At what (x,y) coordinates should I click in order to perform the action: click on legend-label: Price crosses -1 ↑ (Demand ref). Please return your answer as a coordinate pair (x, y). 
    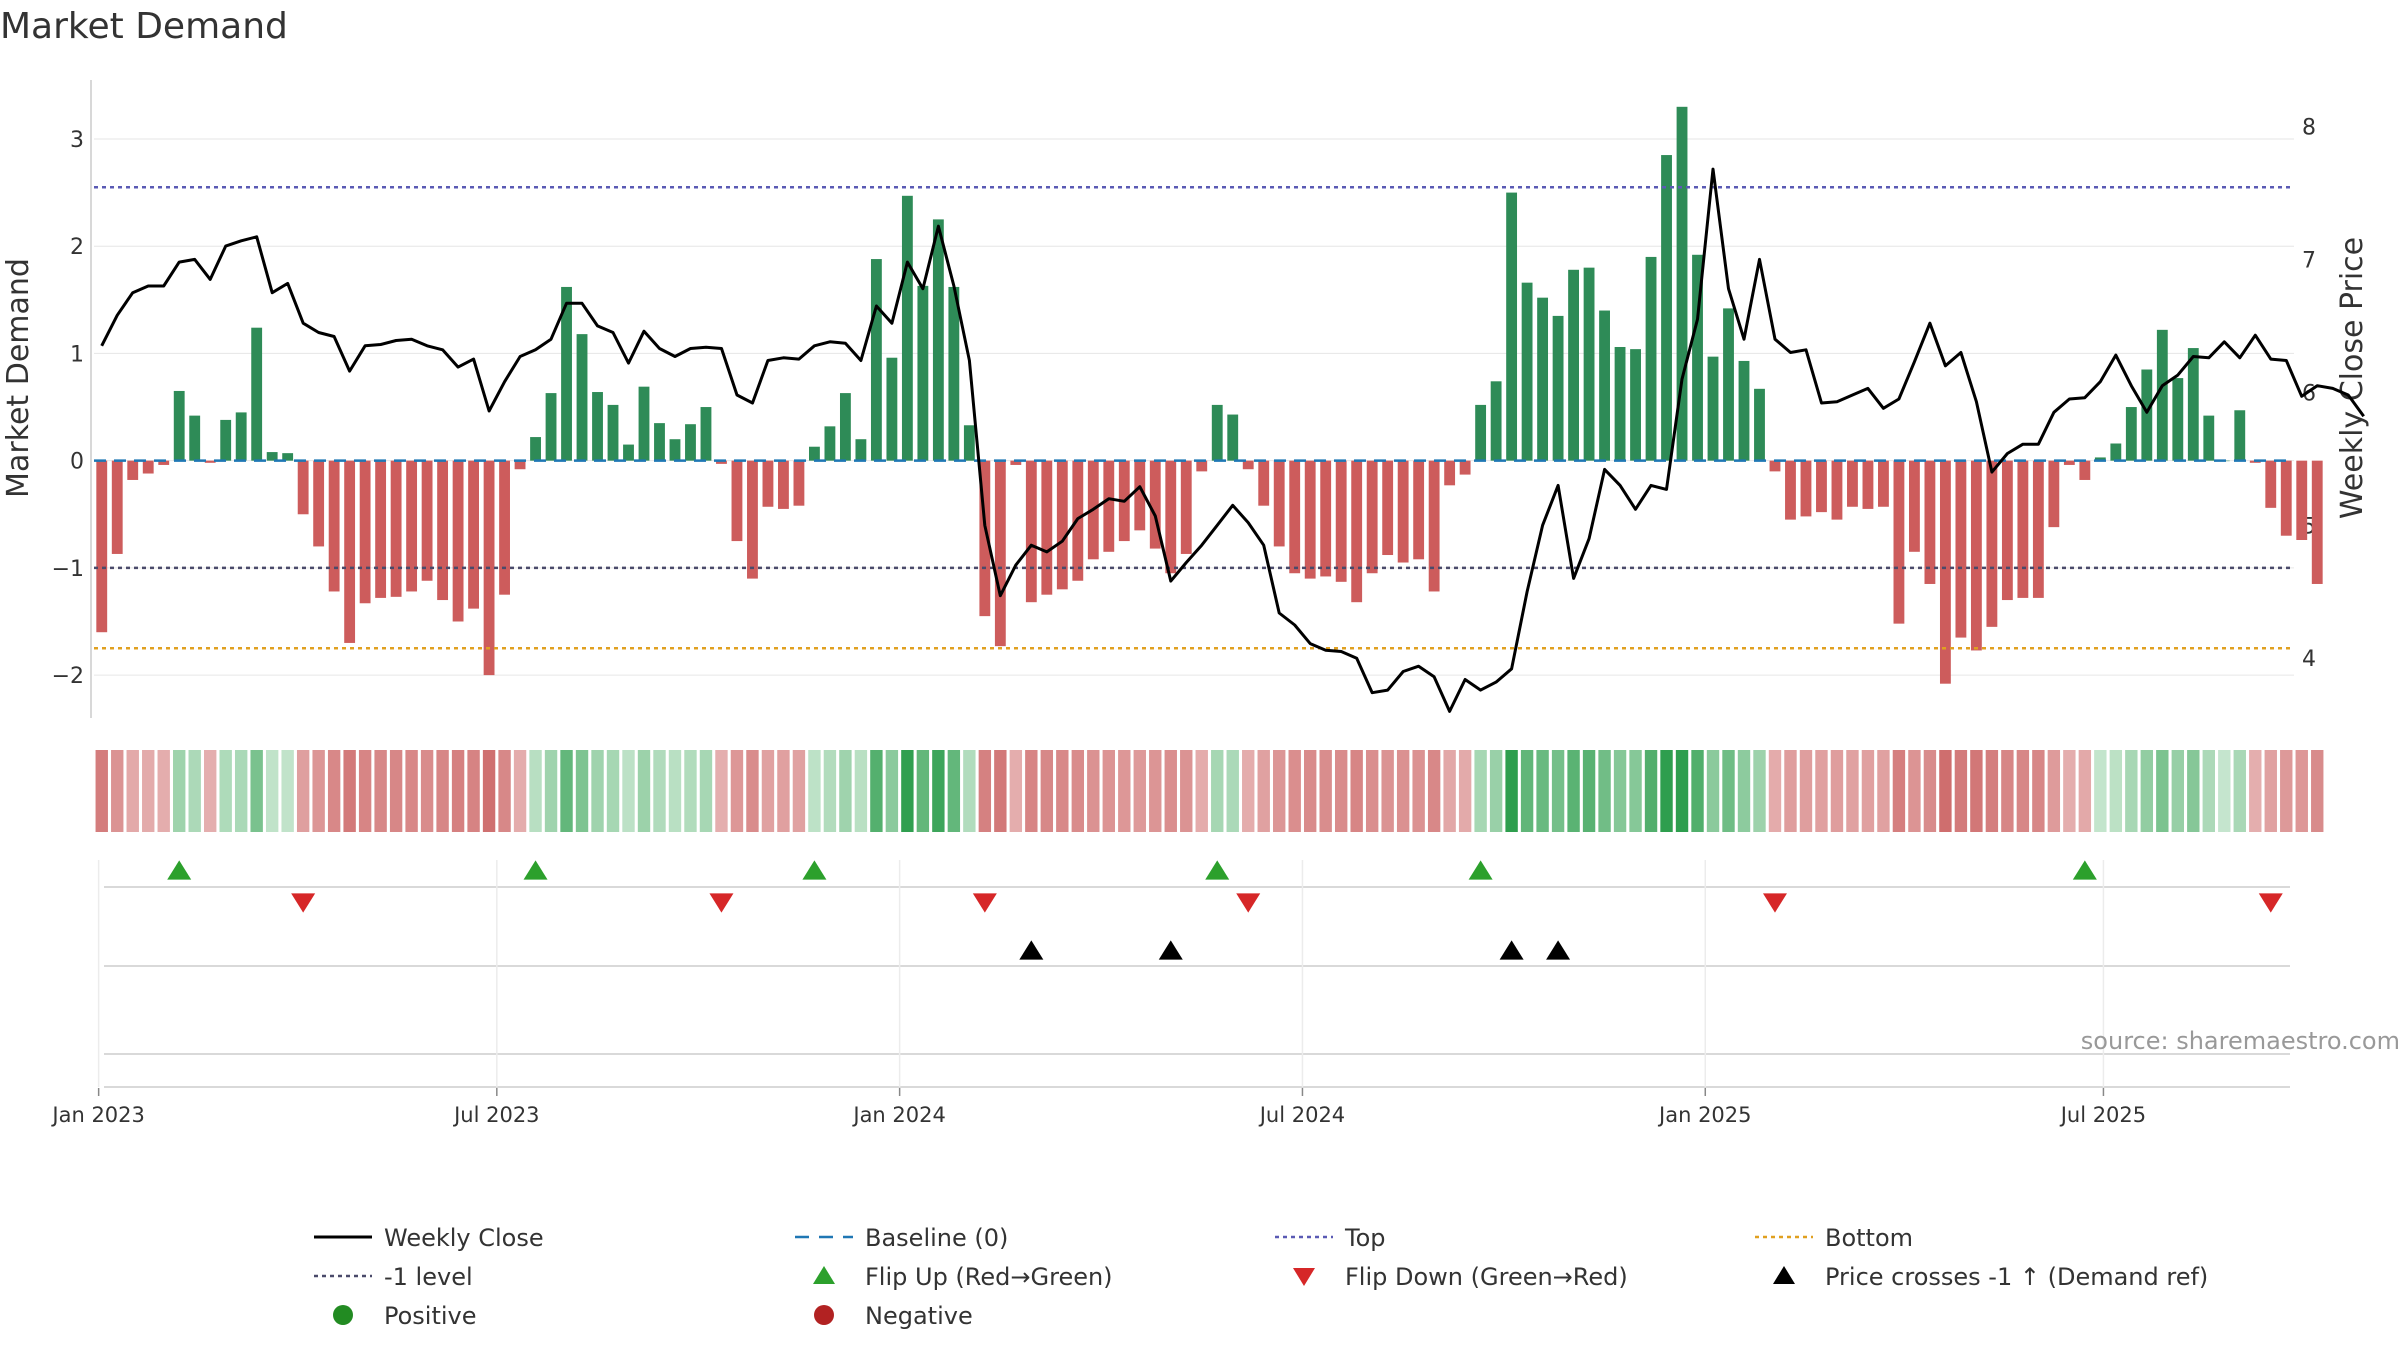
    Looking at the image, I should click on (2016, 1277).